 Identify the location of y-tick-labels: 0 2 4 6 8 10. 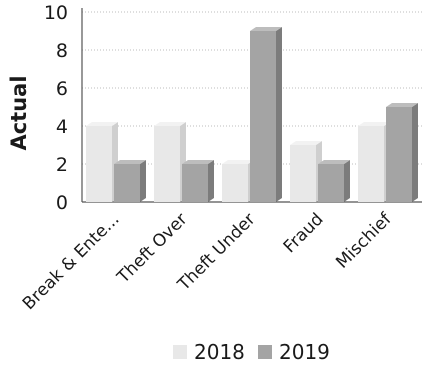
(56, 108).